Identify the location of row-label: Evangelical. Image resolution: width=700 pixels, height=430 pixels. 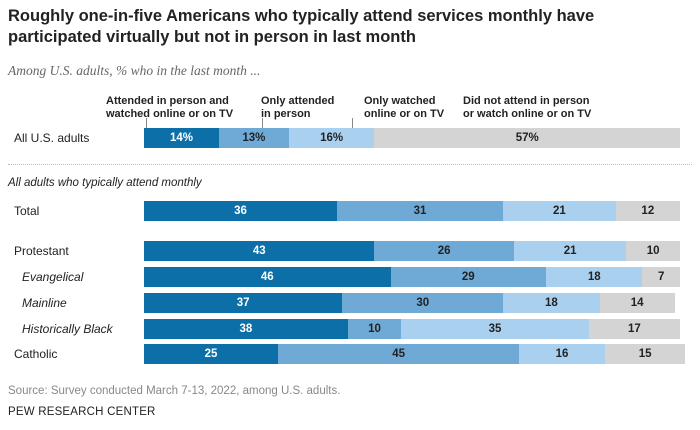
(53, 277).